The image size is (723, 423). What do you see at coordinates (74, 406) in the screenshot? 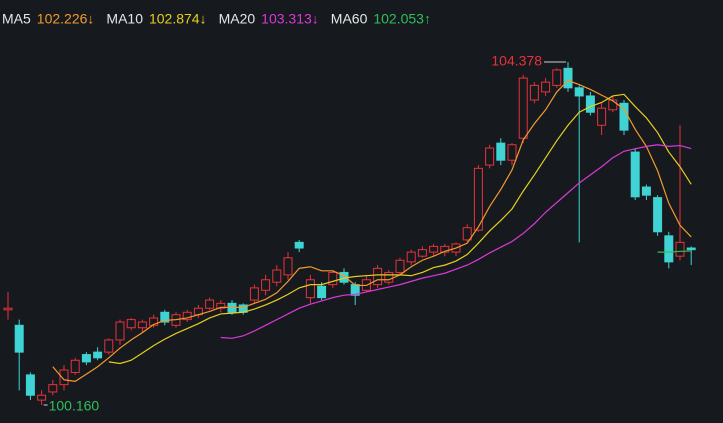
I see `low-annotation: 100.160` at bounding box center [74, 406].